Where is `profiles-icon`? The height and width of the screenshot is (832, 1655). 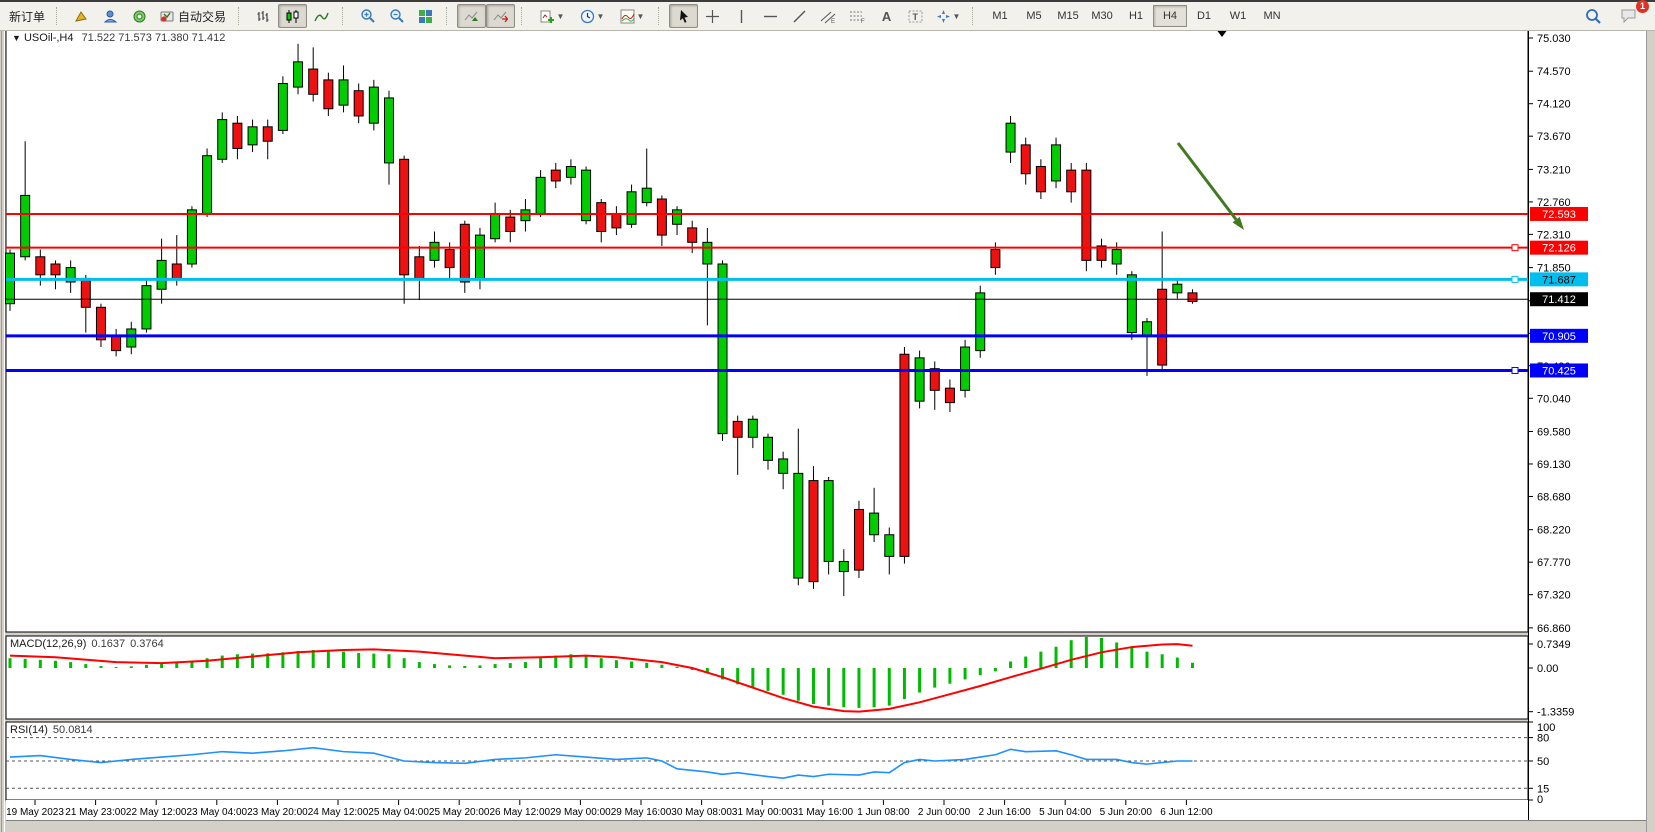
profiles-icon is located at coordinates (110, 16).